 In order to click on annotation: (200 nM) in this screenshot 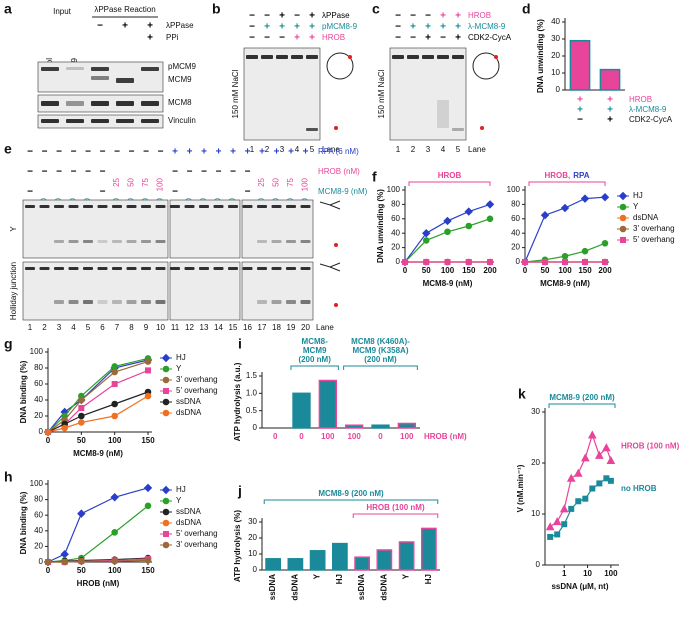, I will do `click(380, 359)`.